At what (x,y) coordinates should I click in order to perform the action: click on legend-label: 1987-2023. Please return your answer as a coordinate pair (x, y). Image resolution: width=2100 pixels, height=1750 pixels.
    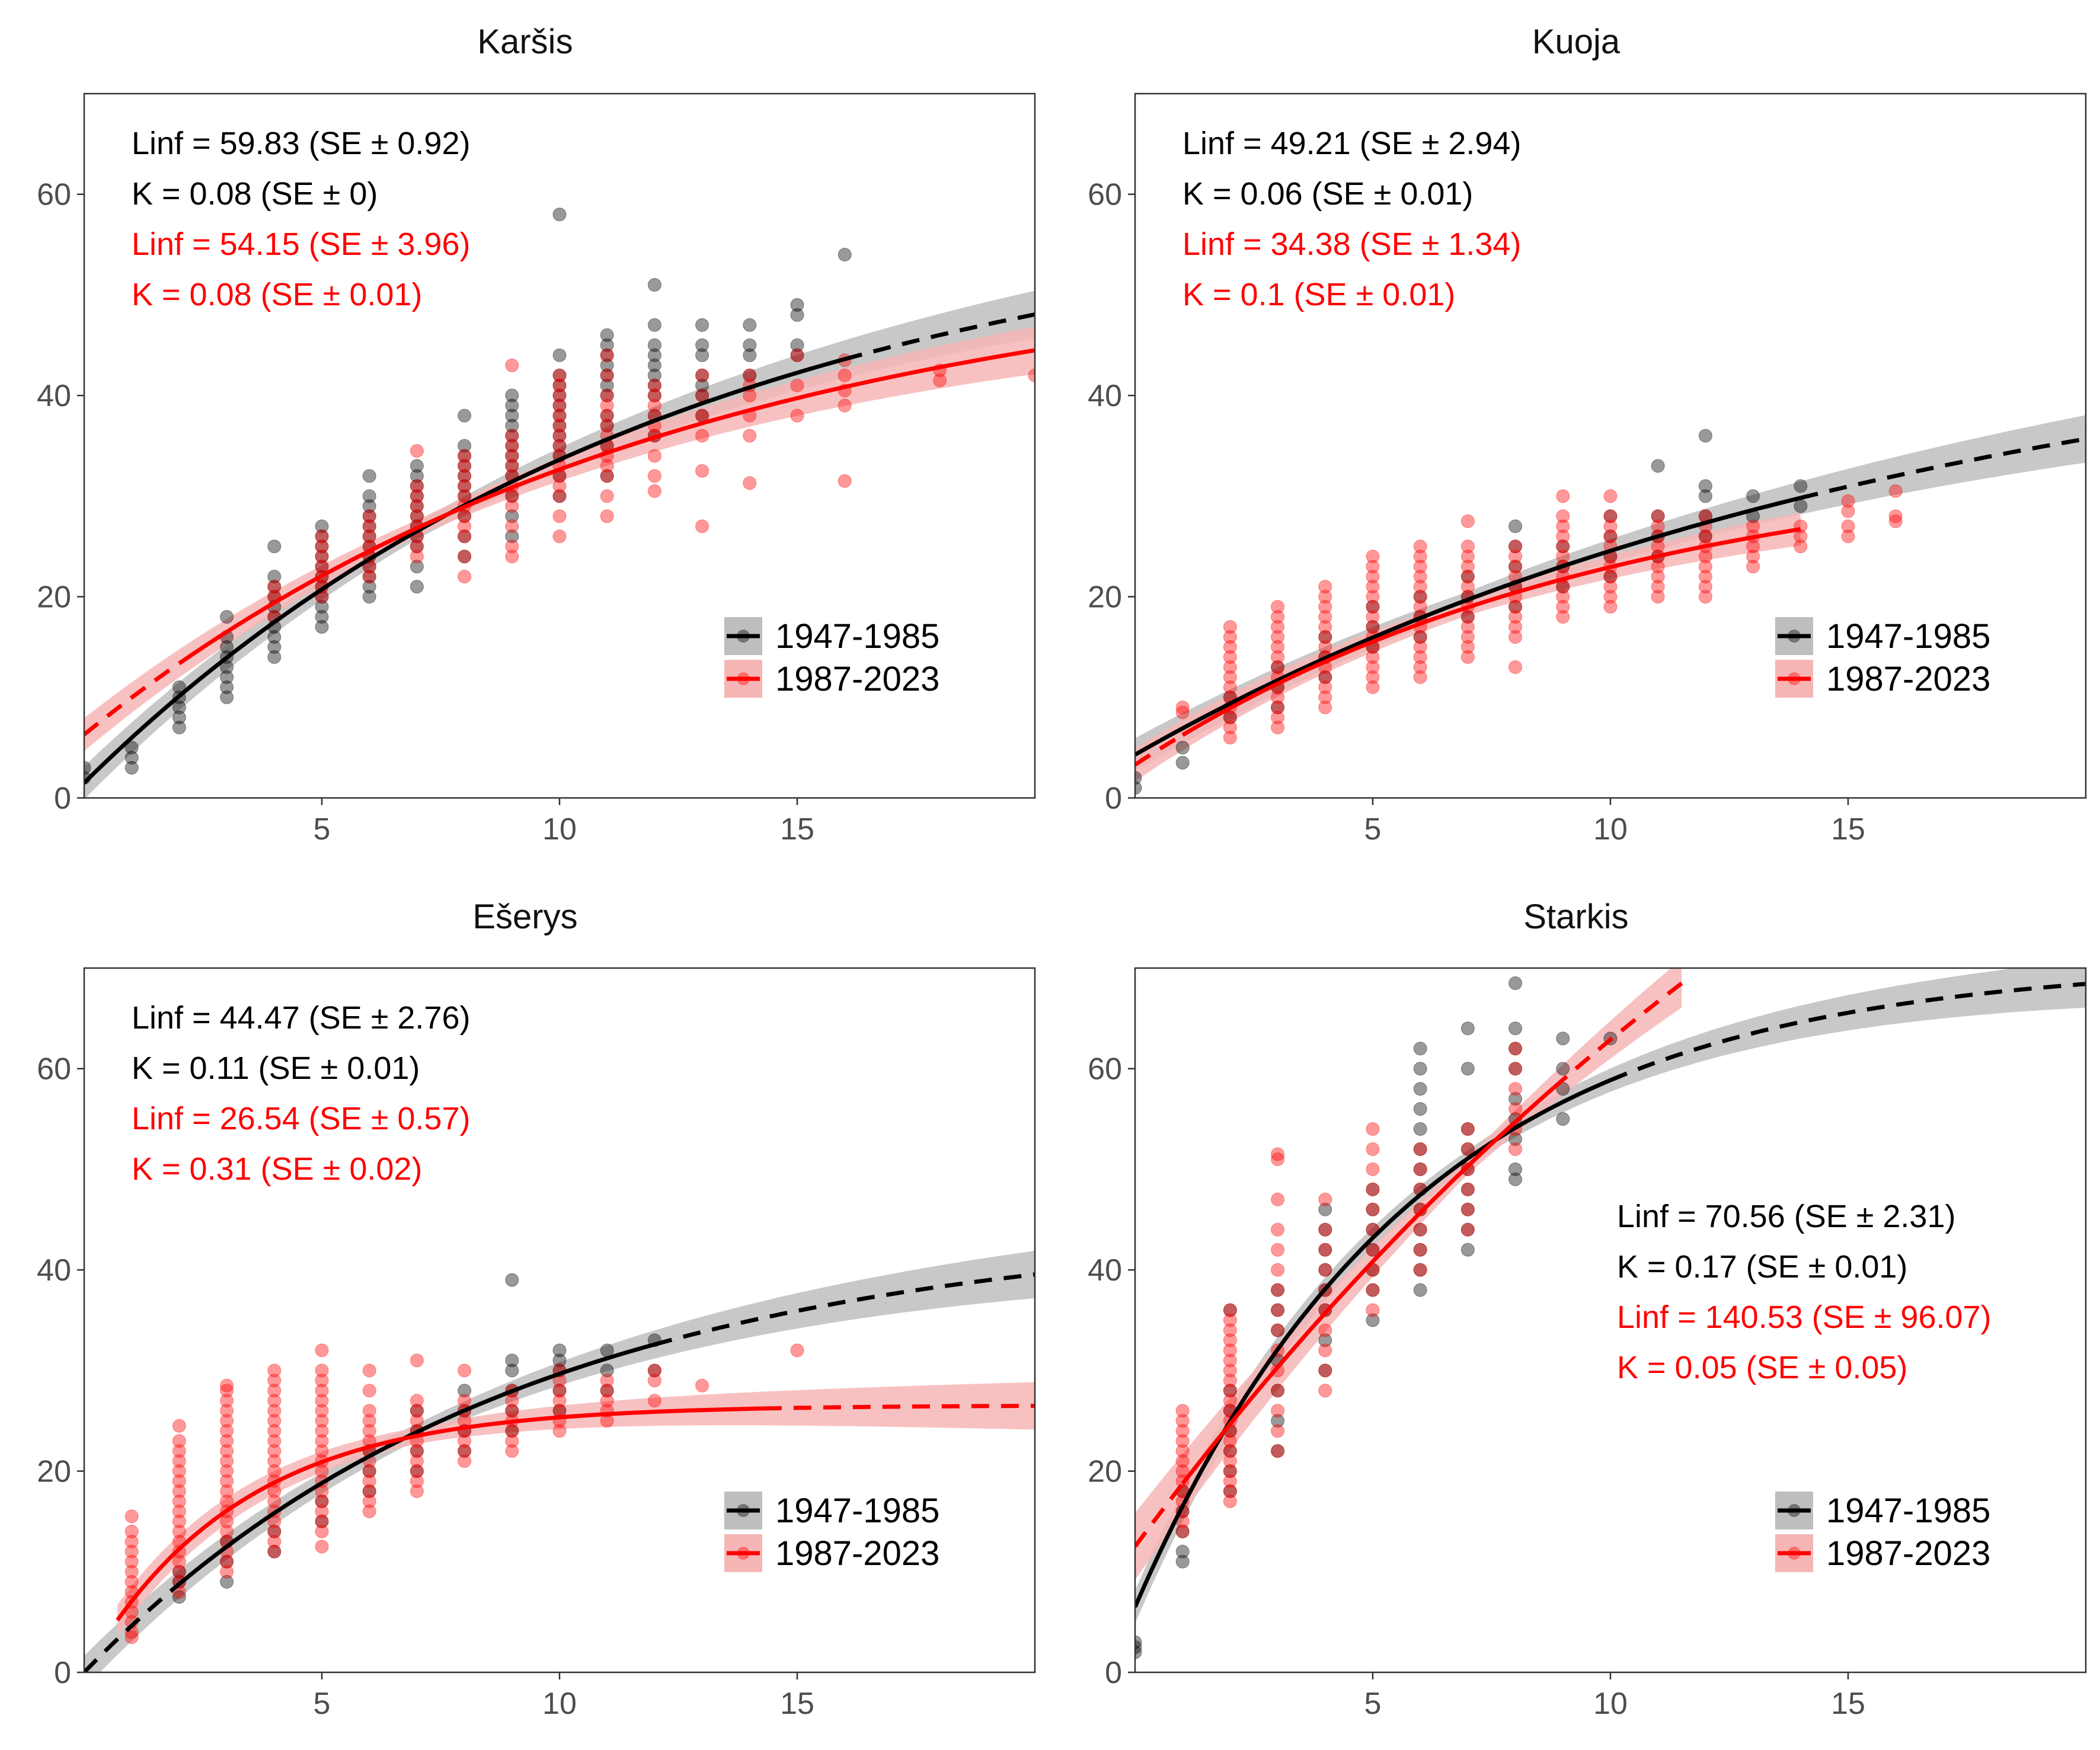
    Looking at the image, I should click on (857, 679).